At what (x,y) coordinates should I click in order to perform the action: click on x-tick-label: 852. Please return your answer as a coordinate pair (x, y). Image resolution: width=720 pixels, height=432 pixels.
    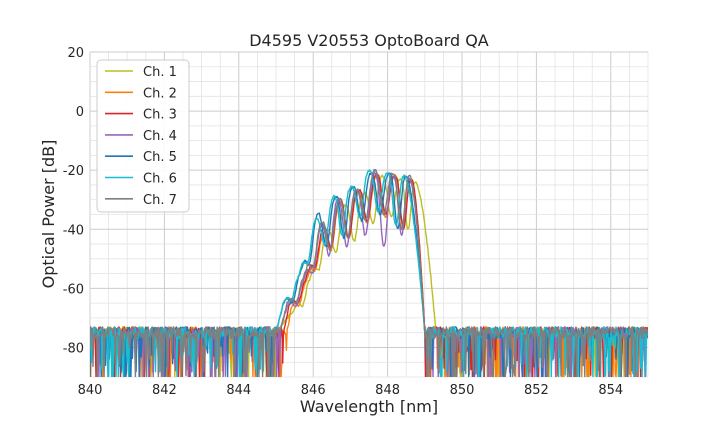
    Looking at the image, I should click on (536, 390).